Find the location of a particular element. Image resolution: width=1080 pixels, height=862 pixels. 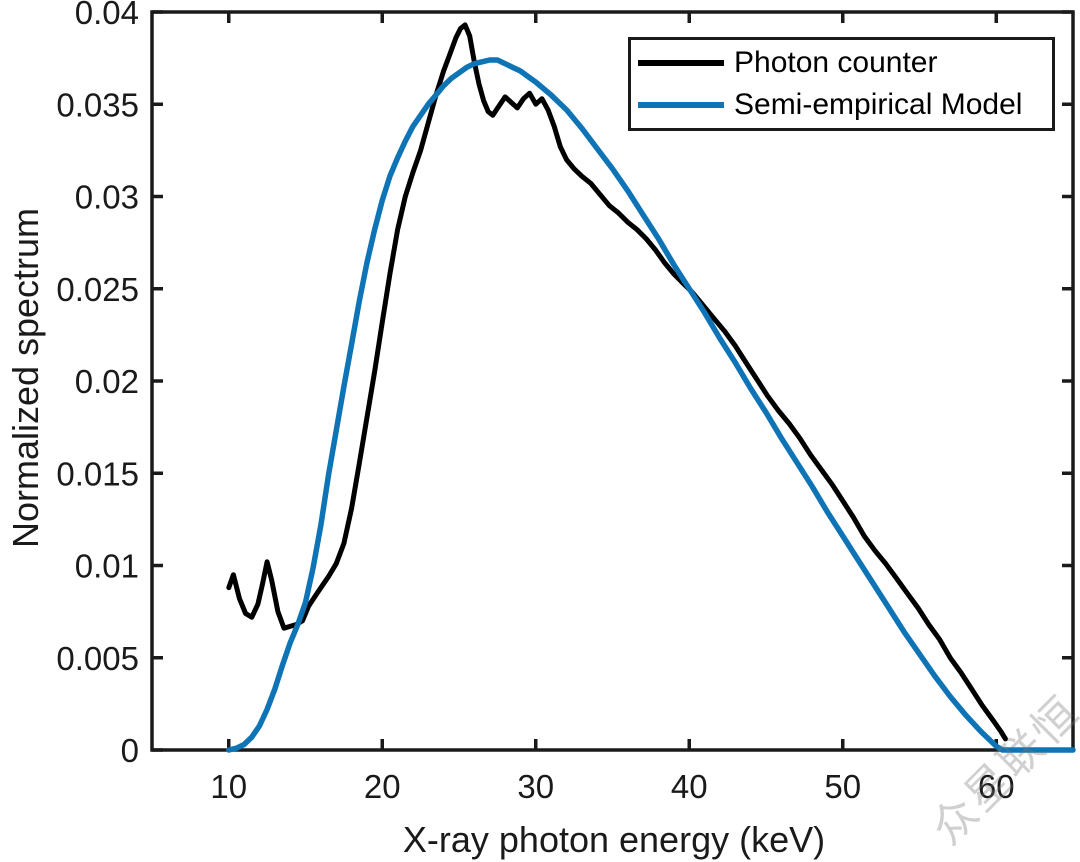

legend: Photon counter Semi-empirical Model is located at coordinates (841, 84).